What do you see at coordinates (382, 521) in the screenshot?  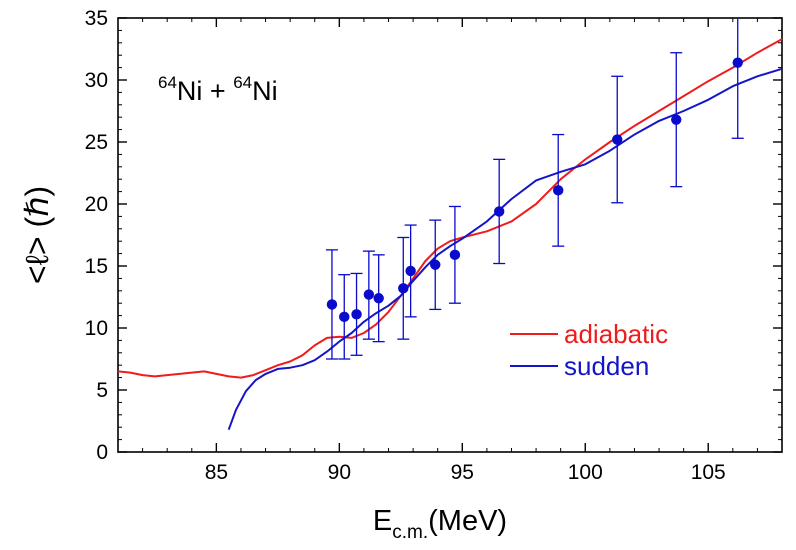 I see `x-axis-title-main: E` at bounding box center [382, 521].